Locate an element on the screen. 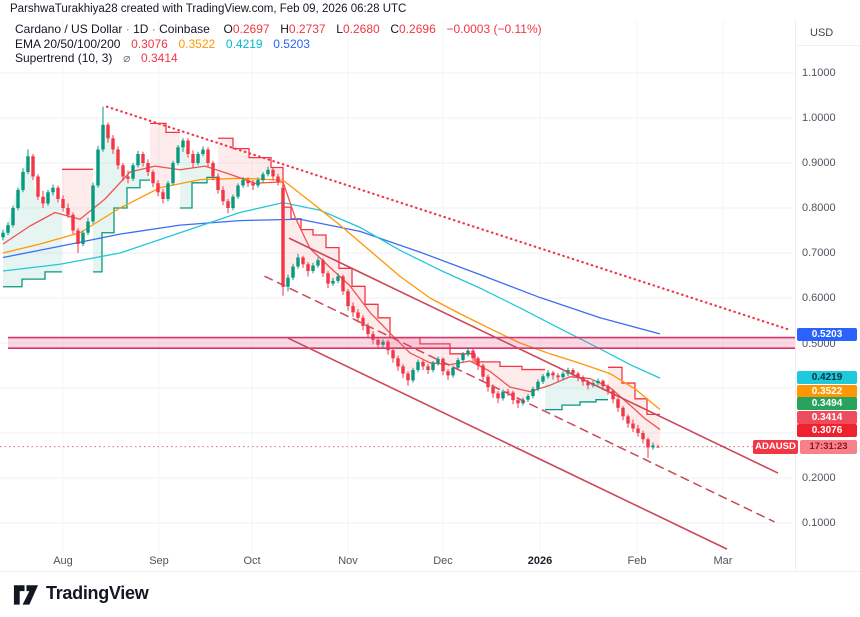 This screenshot has width=860, height=617. supertrend-label: Supertrend (10, 3) is located at coordinates (64, 58).